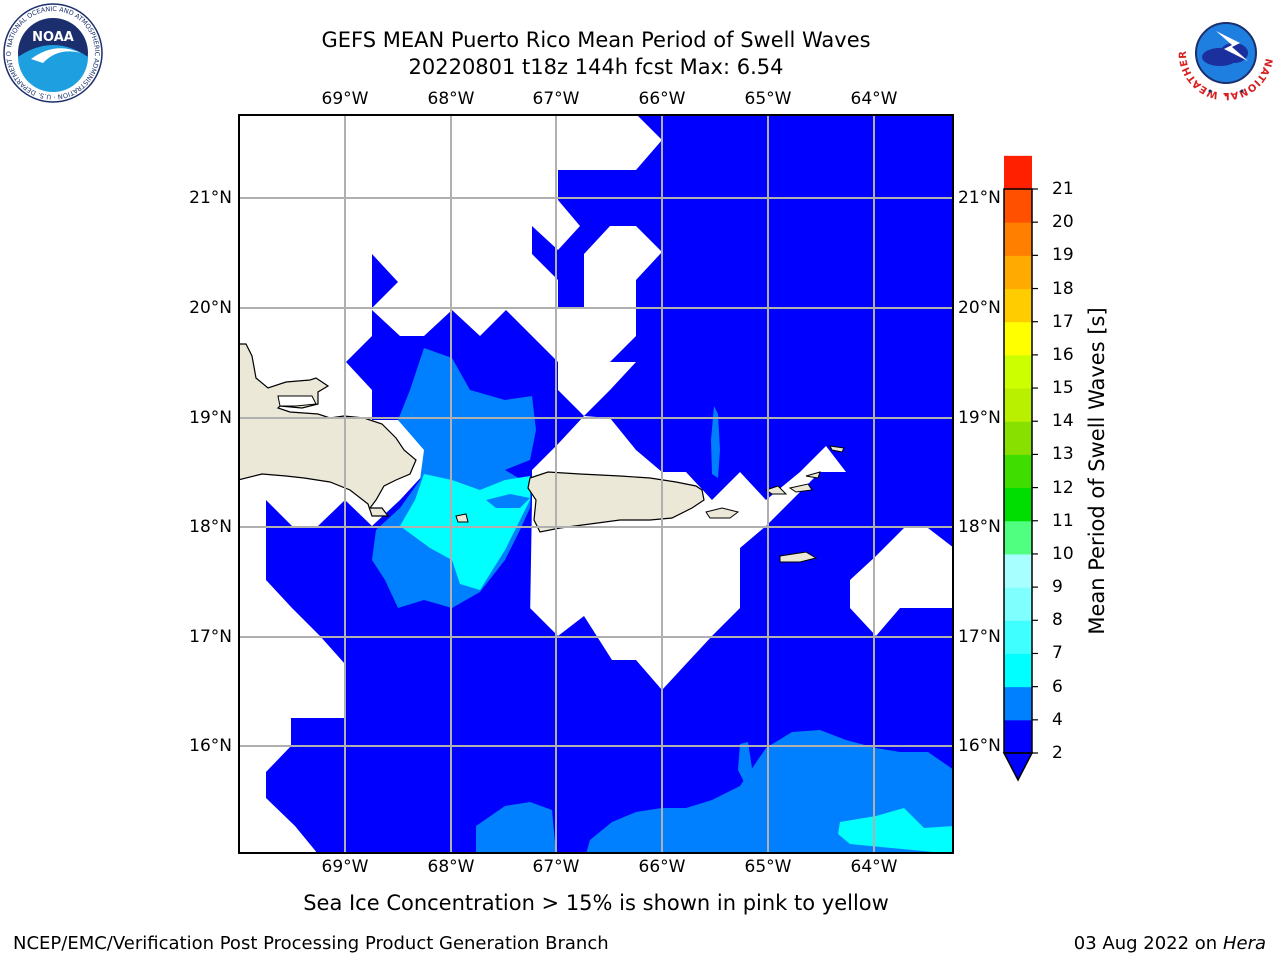 Image resolution: width=1280 pixels, height=960 pixels. I want to click on lat-tick-left-21n: 21°N, so click(210, 198).